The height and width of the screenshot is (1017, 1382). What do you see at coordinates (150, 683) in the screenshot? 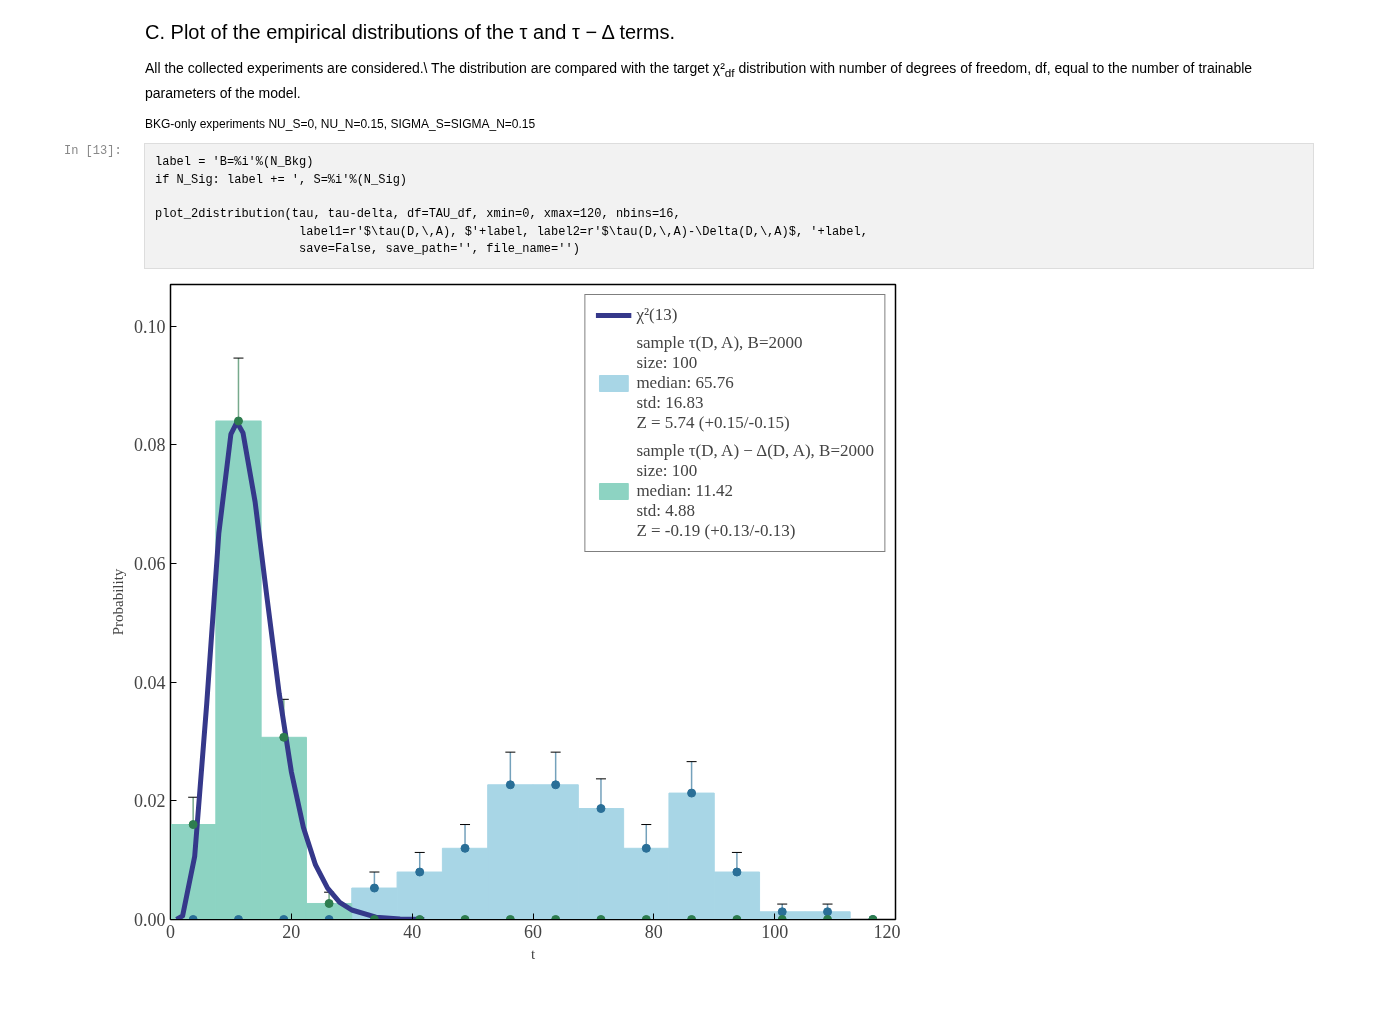
I see `y-tick-label: 0.04` at bounding box center [150, 683].